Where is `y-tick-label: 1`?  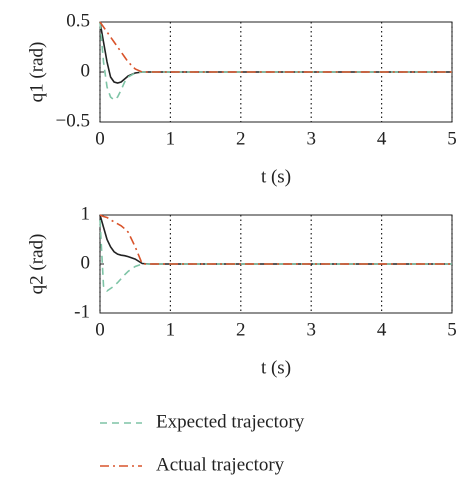
y-tick-label: 1 is located at coordinates (86, 213).